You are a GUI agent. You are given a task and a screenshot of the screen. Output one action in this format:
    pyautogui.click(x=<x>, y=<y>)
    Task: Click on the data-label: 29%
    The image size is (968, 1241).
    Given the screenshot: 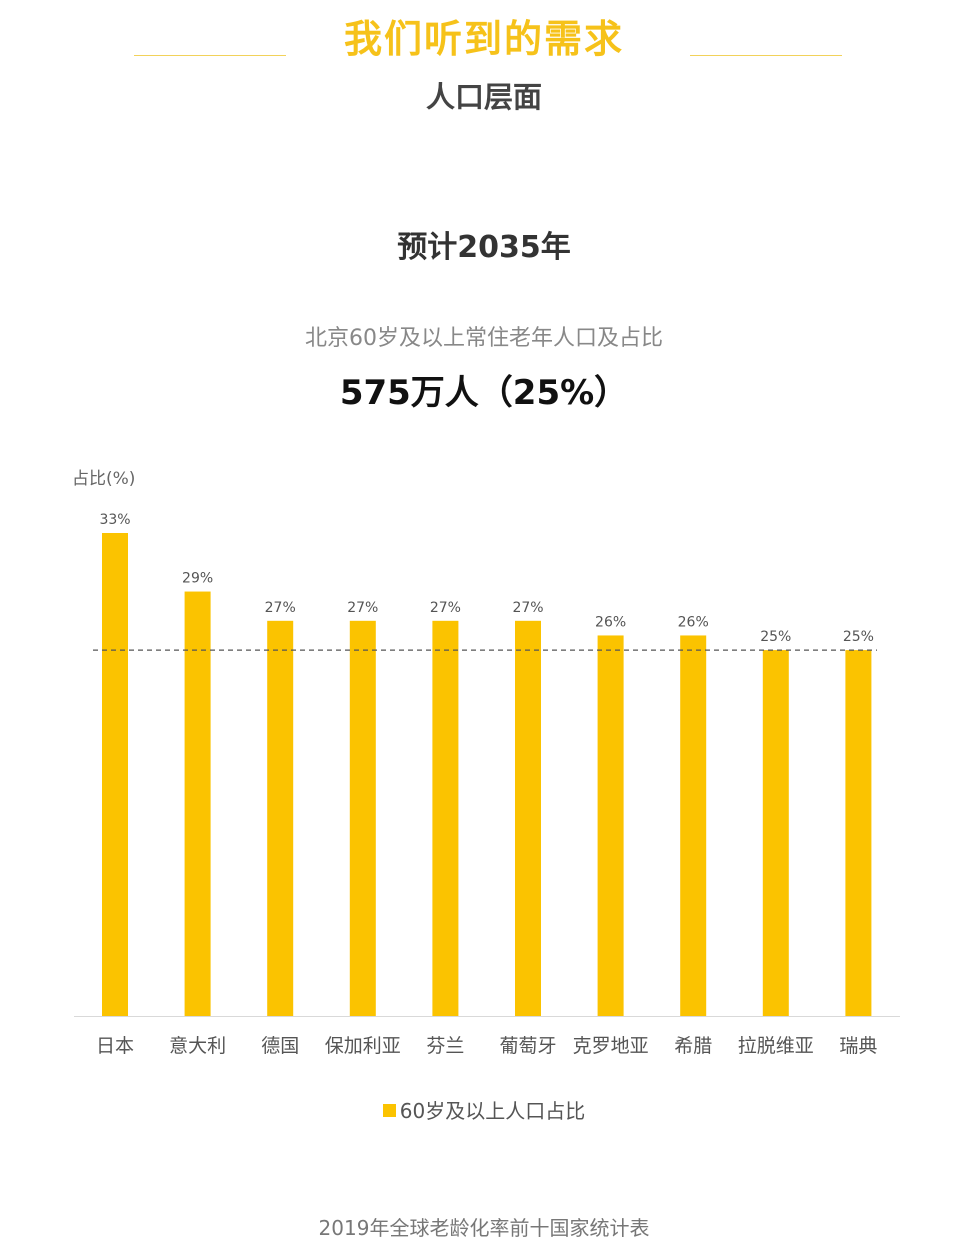 What is the action you would take?
    pyautogui.click(x=197, y=579)
    